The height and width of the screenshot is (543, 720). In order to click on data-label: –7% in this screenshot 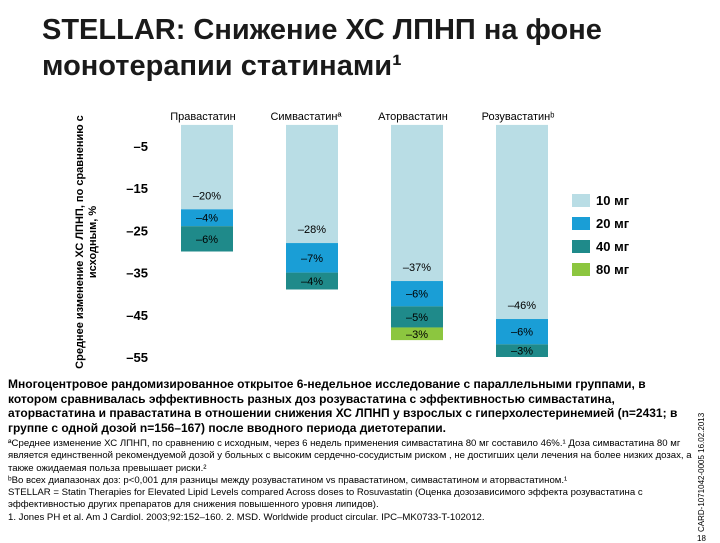, I will do `click(312, 259)`.